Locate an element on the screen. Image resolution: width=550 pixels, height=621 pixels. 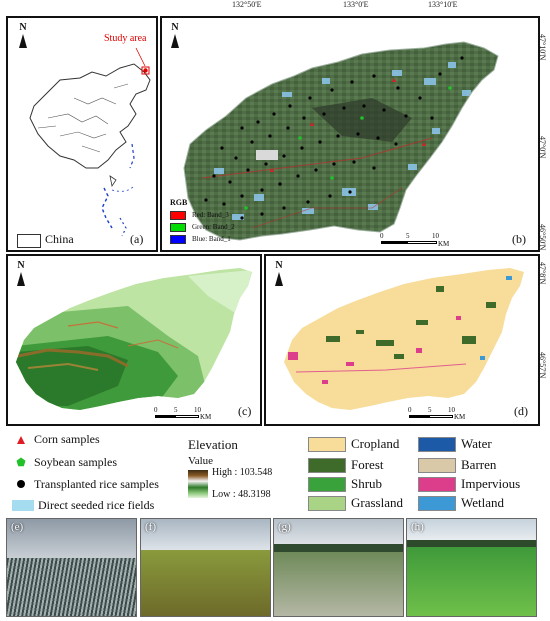
lon-label-2: 133°0'E is located at coordinates (356, 4).